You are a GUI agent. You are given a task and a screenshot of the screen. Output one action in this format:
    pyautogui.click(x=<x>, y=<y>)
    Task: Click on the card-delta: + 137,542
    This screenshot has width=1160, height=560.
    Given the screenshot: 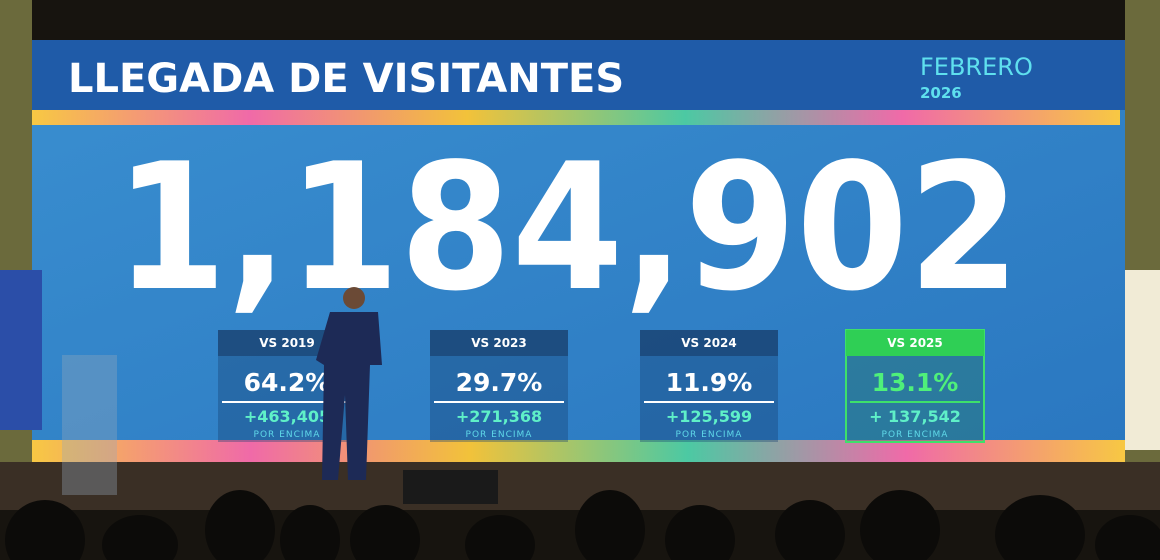 What is the action you would take?
    pyautogui.click(x=915, y=416)
    